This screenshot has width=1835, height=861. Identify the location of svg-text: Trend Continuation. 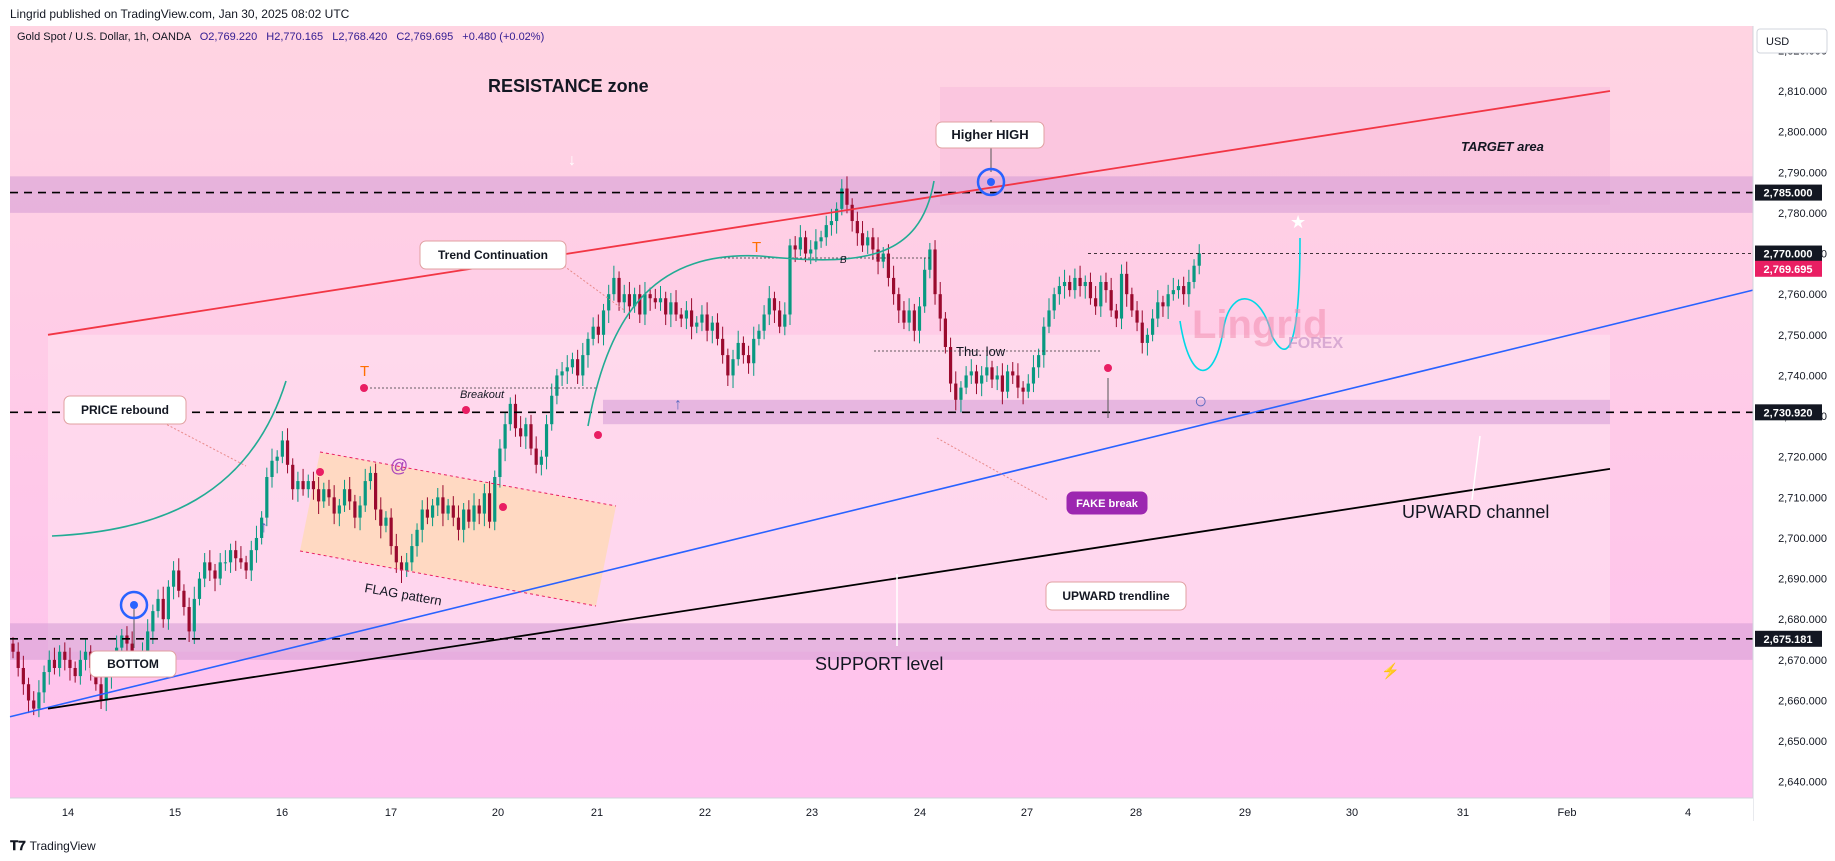
(493, 255).